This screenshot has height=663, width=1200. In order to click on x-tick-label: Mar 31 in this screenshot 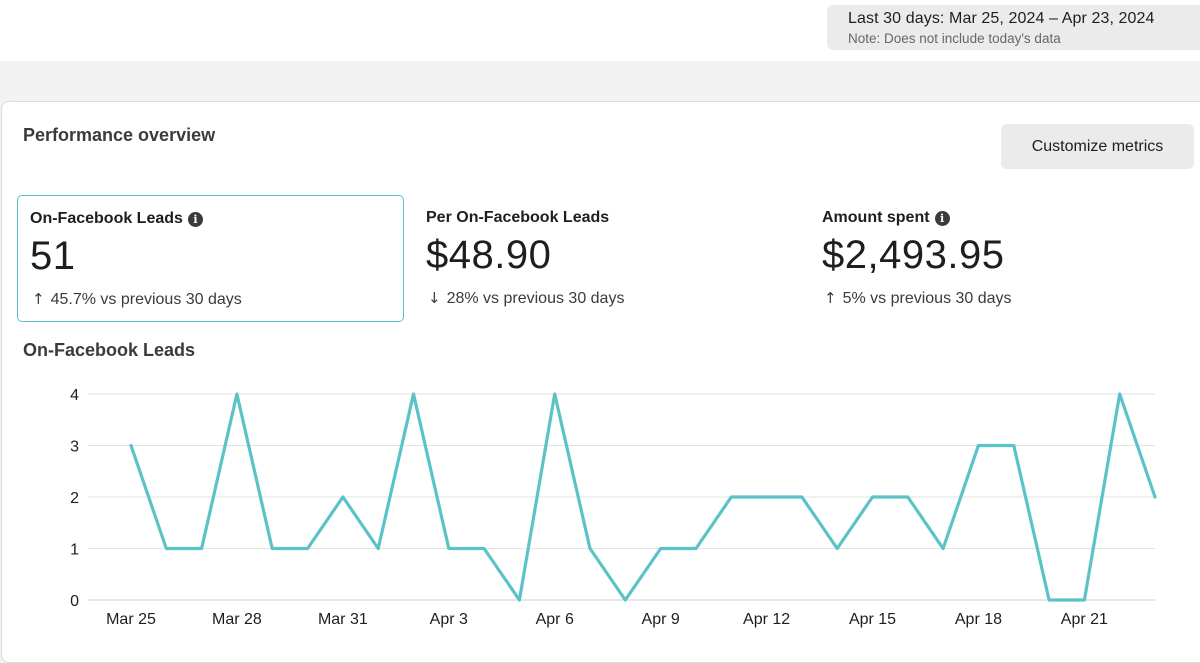, I will do `click(343, 619)`.